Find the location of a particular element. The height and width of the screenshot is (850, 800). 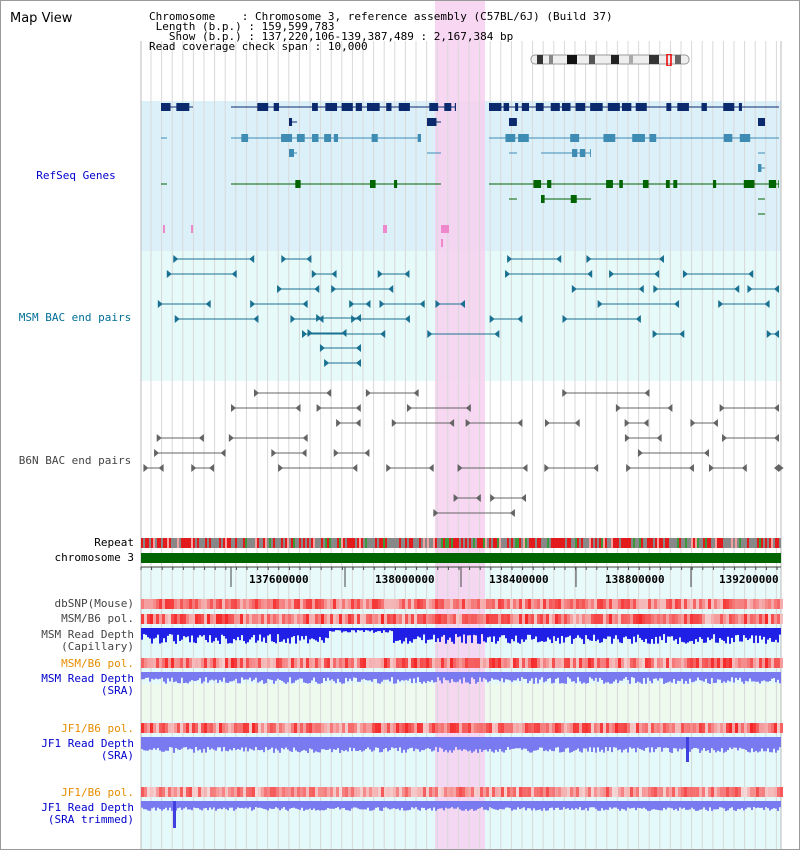

track-label-b6n-bac: B6N BAC end pairs is located at coordinates (75, 460).